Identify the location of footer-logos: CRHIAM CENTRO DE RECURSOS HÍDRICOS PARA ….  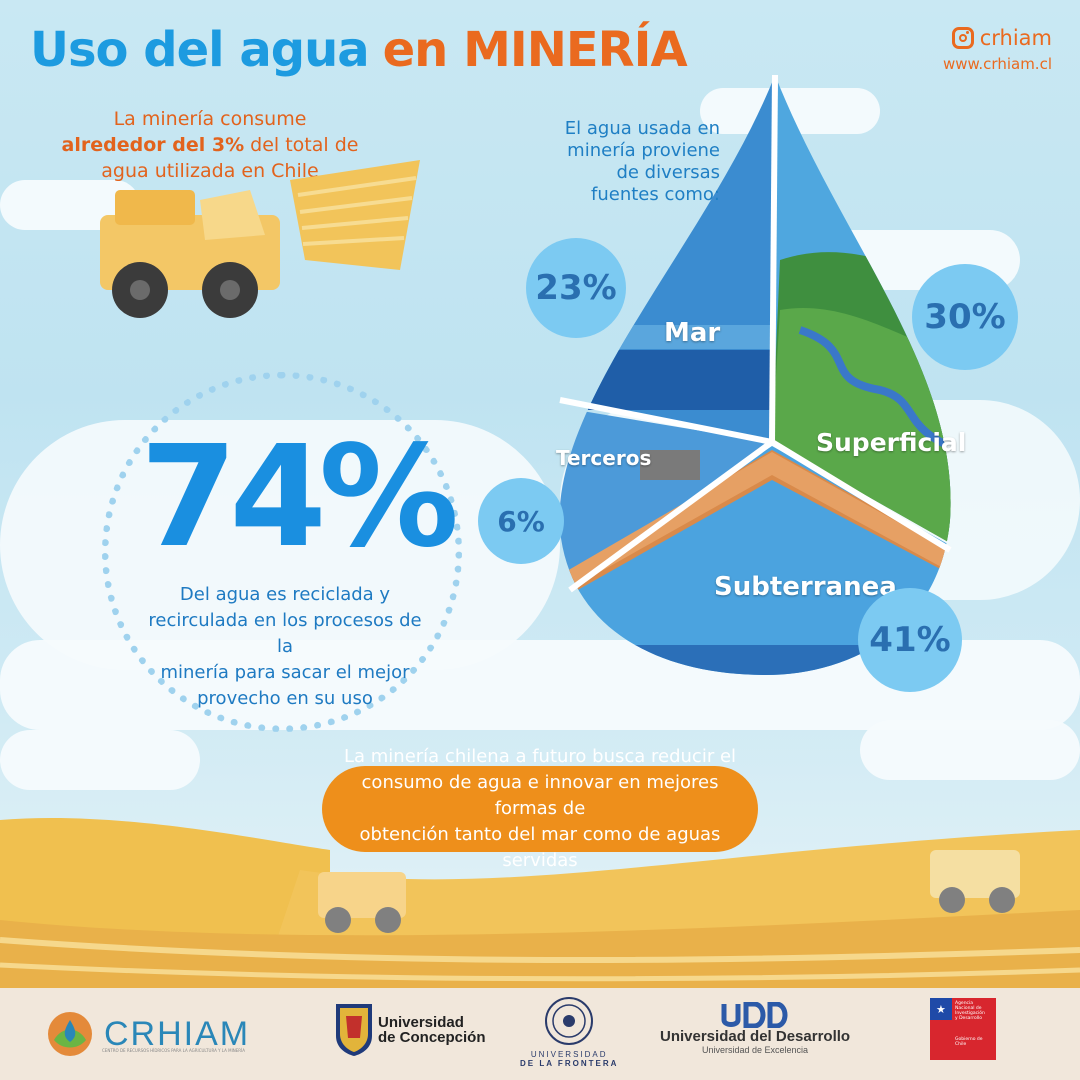
(540, 1034).